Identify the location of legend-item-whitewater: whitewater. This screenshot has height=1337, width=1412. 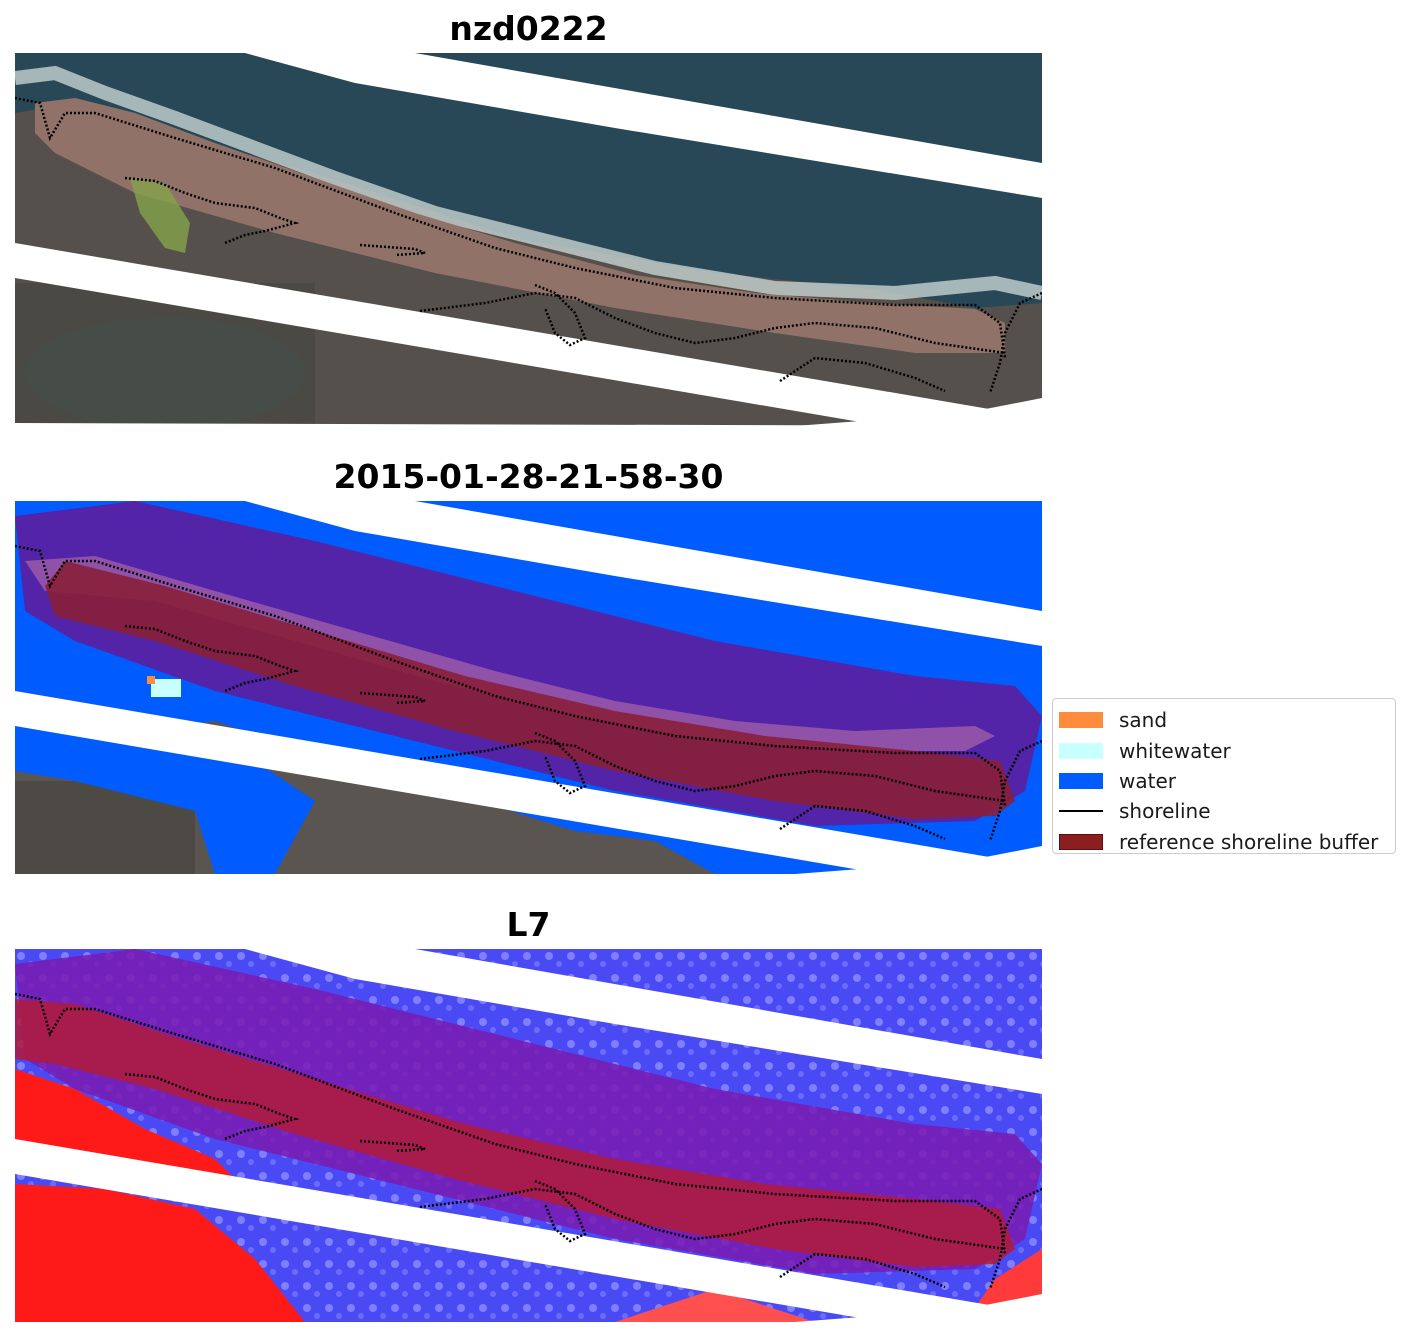
(1227, 750).